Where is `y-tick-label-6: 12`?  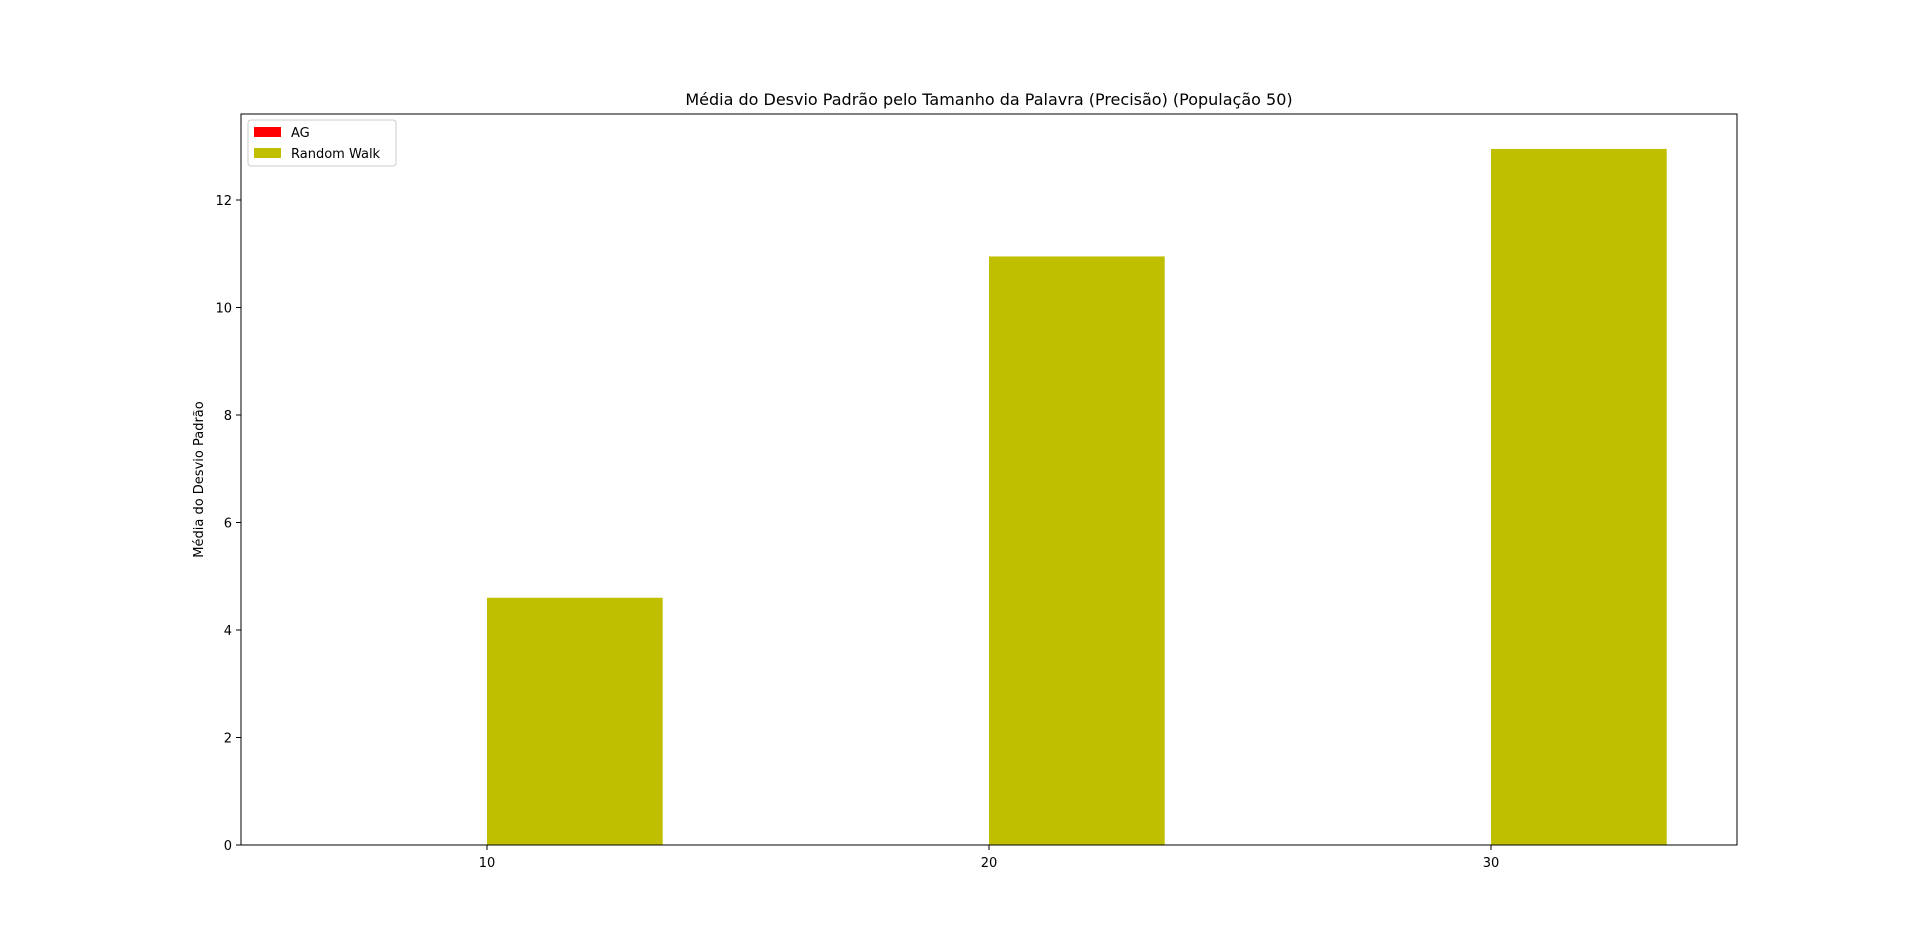
y-tick-label-6: 12 is located at coordinates (223, 201).